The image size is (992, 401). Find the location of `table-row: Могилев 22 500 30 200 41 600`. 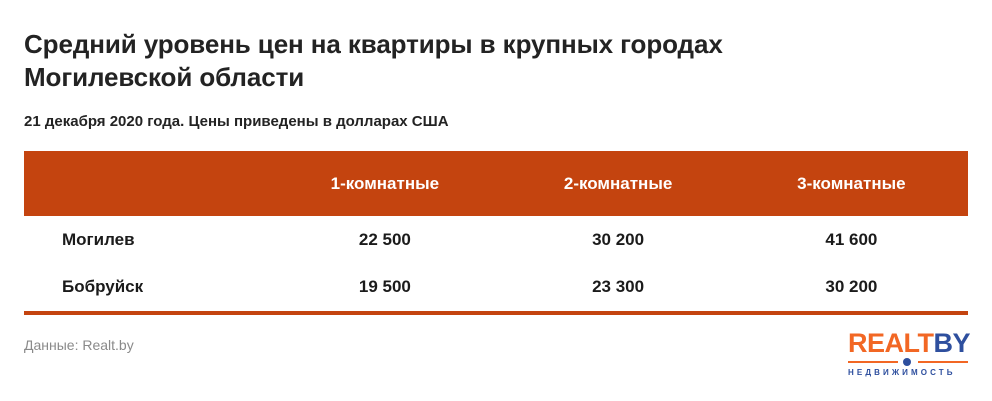

table-row: Могилев 22 500 30 200 41 600 is located at coordinates (496, 239).